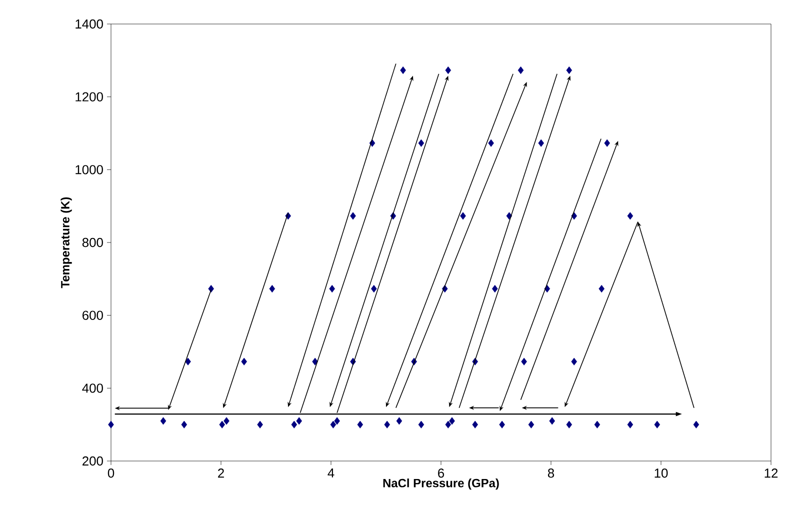 Image resolution: width=786 pixels, height=526 pixels. What do you see at coordinates (89, 97) in the screenshot?
I see `y-tick-label: 1200` at bounding box center [89, 97].